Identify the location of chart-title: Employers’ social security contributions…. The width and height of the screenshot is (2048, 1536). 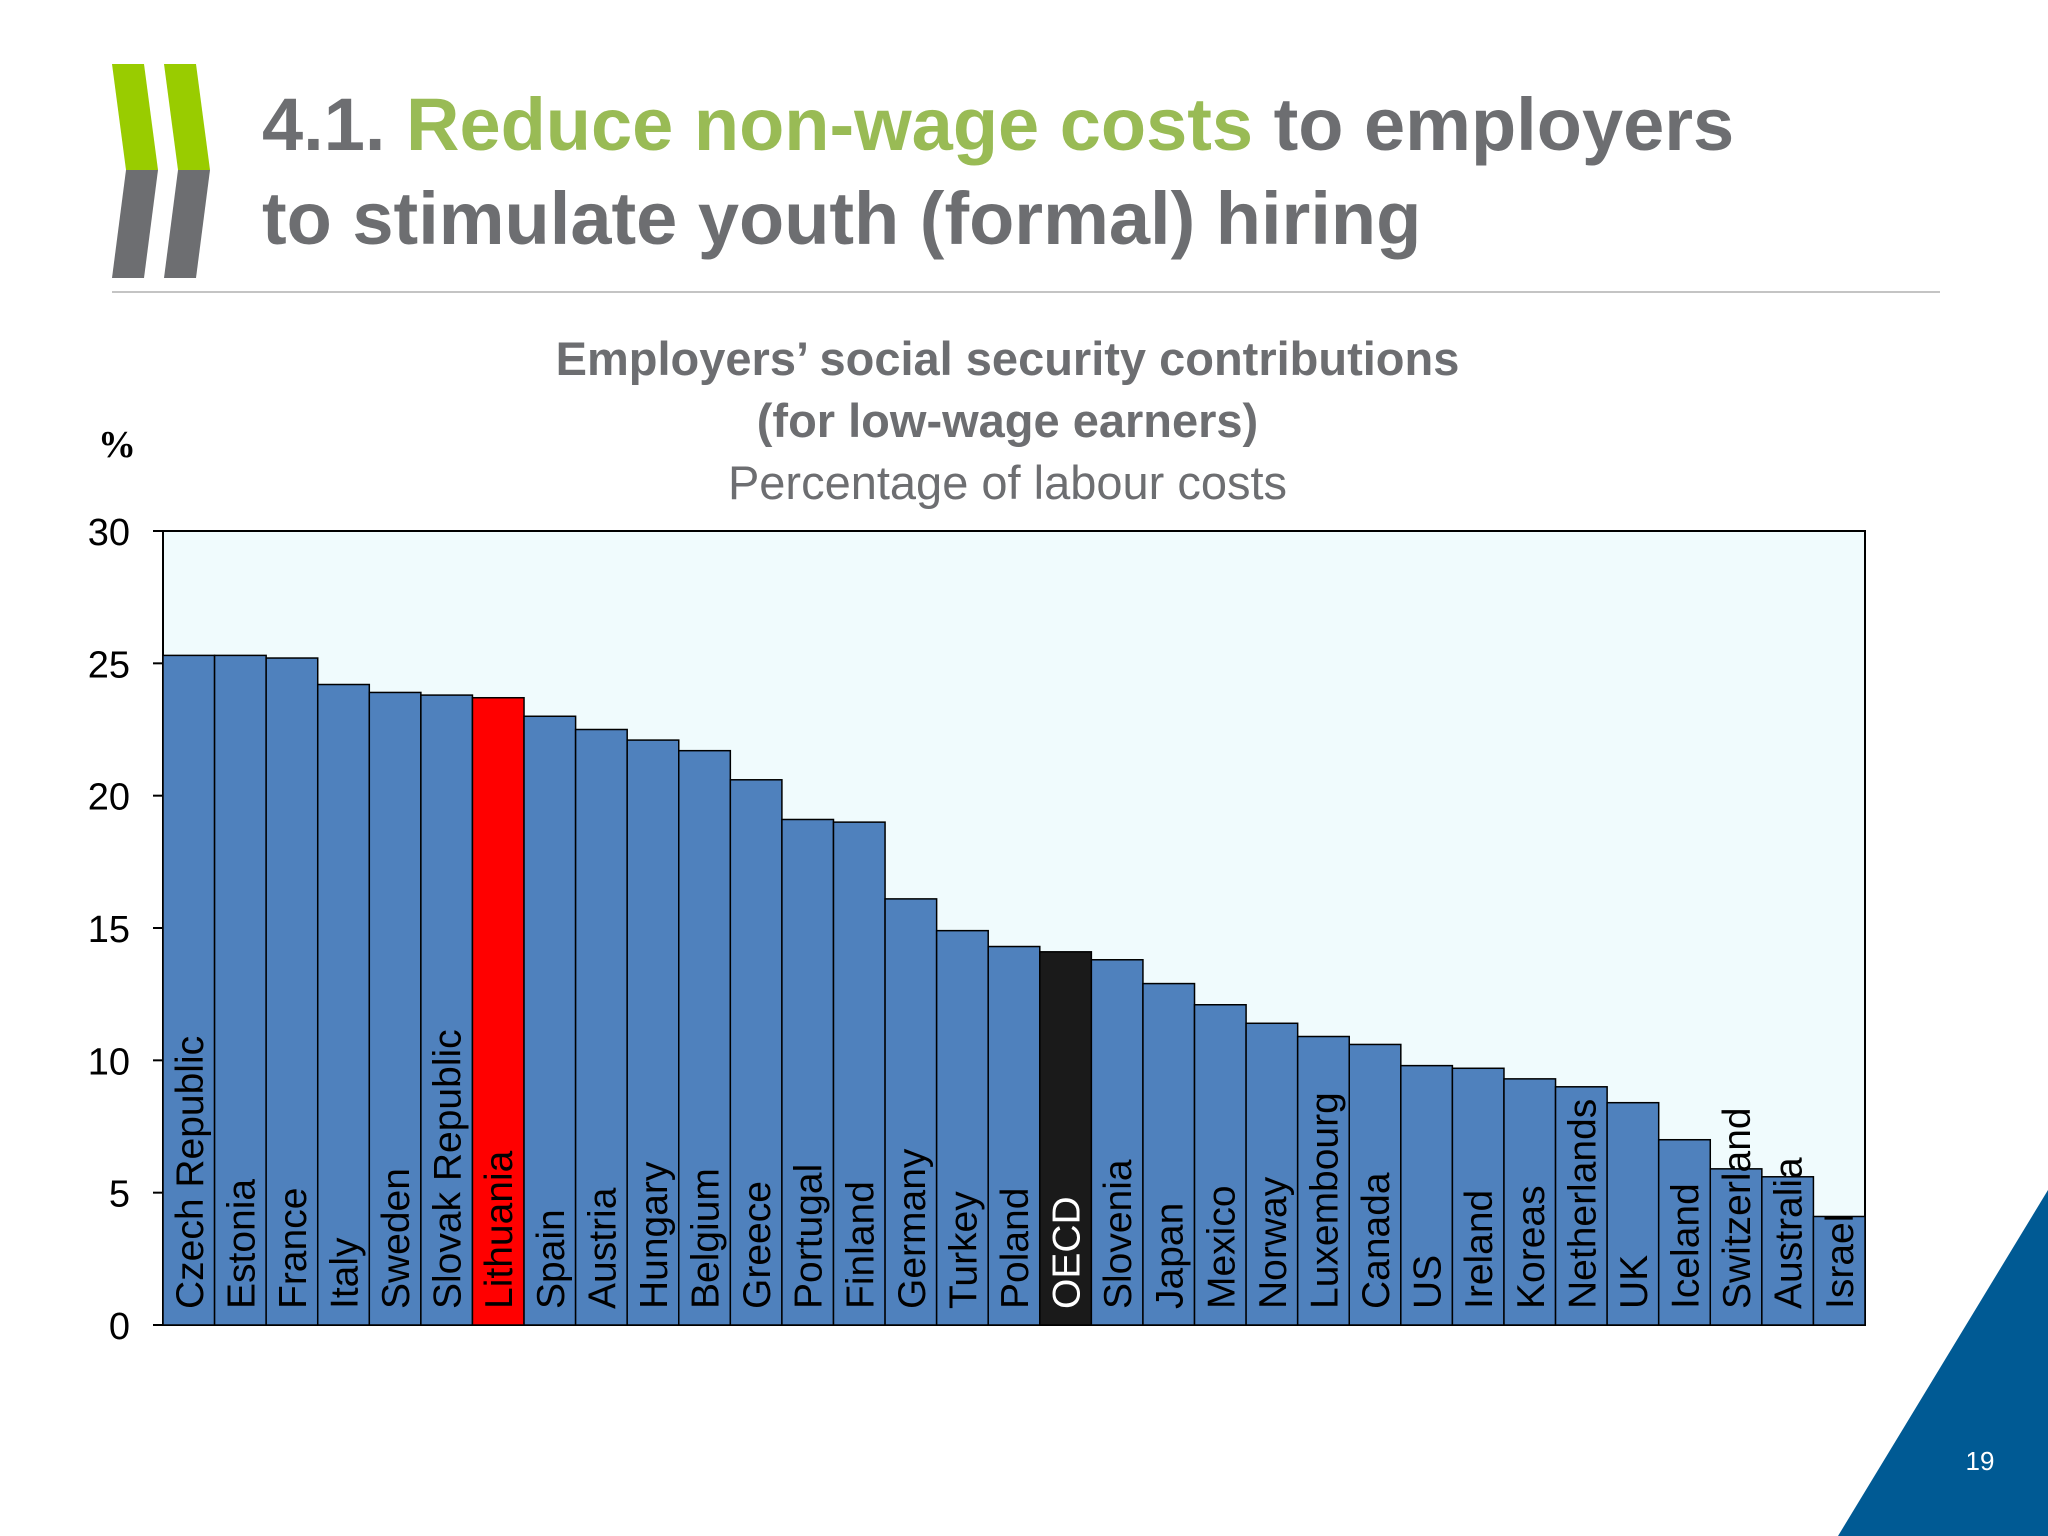
(1007, 390).